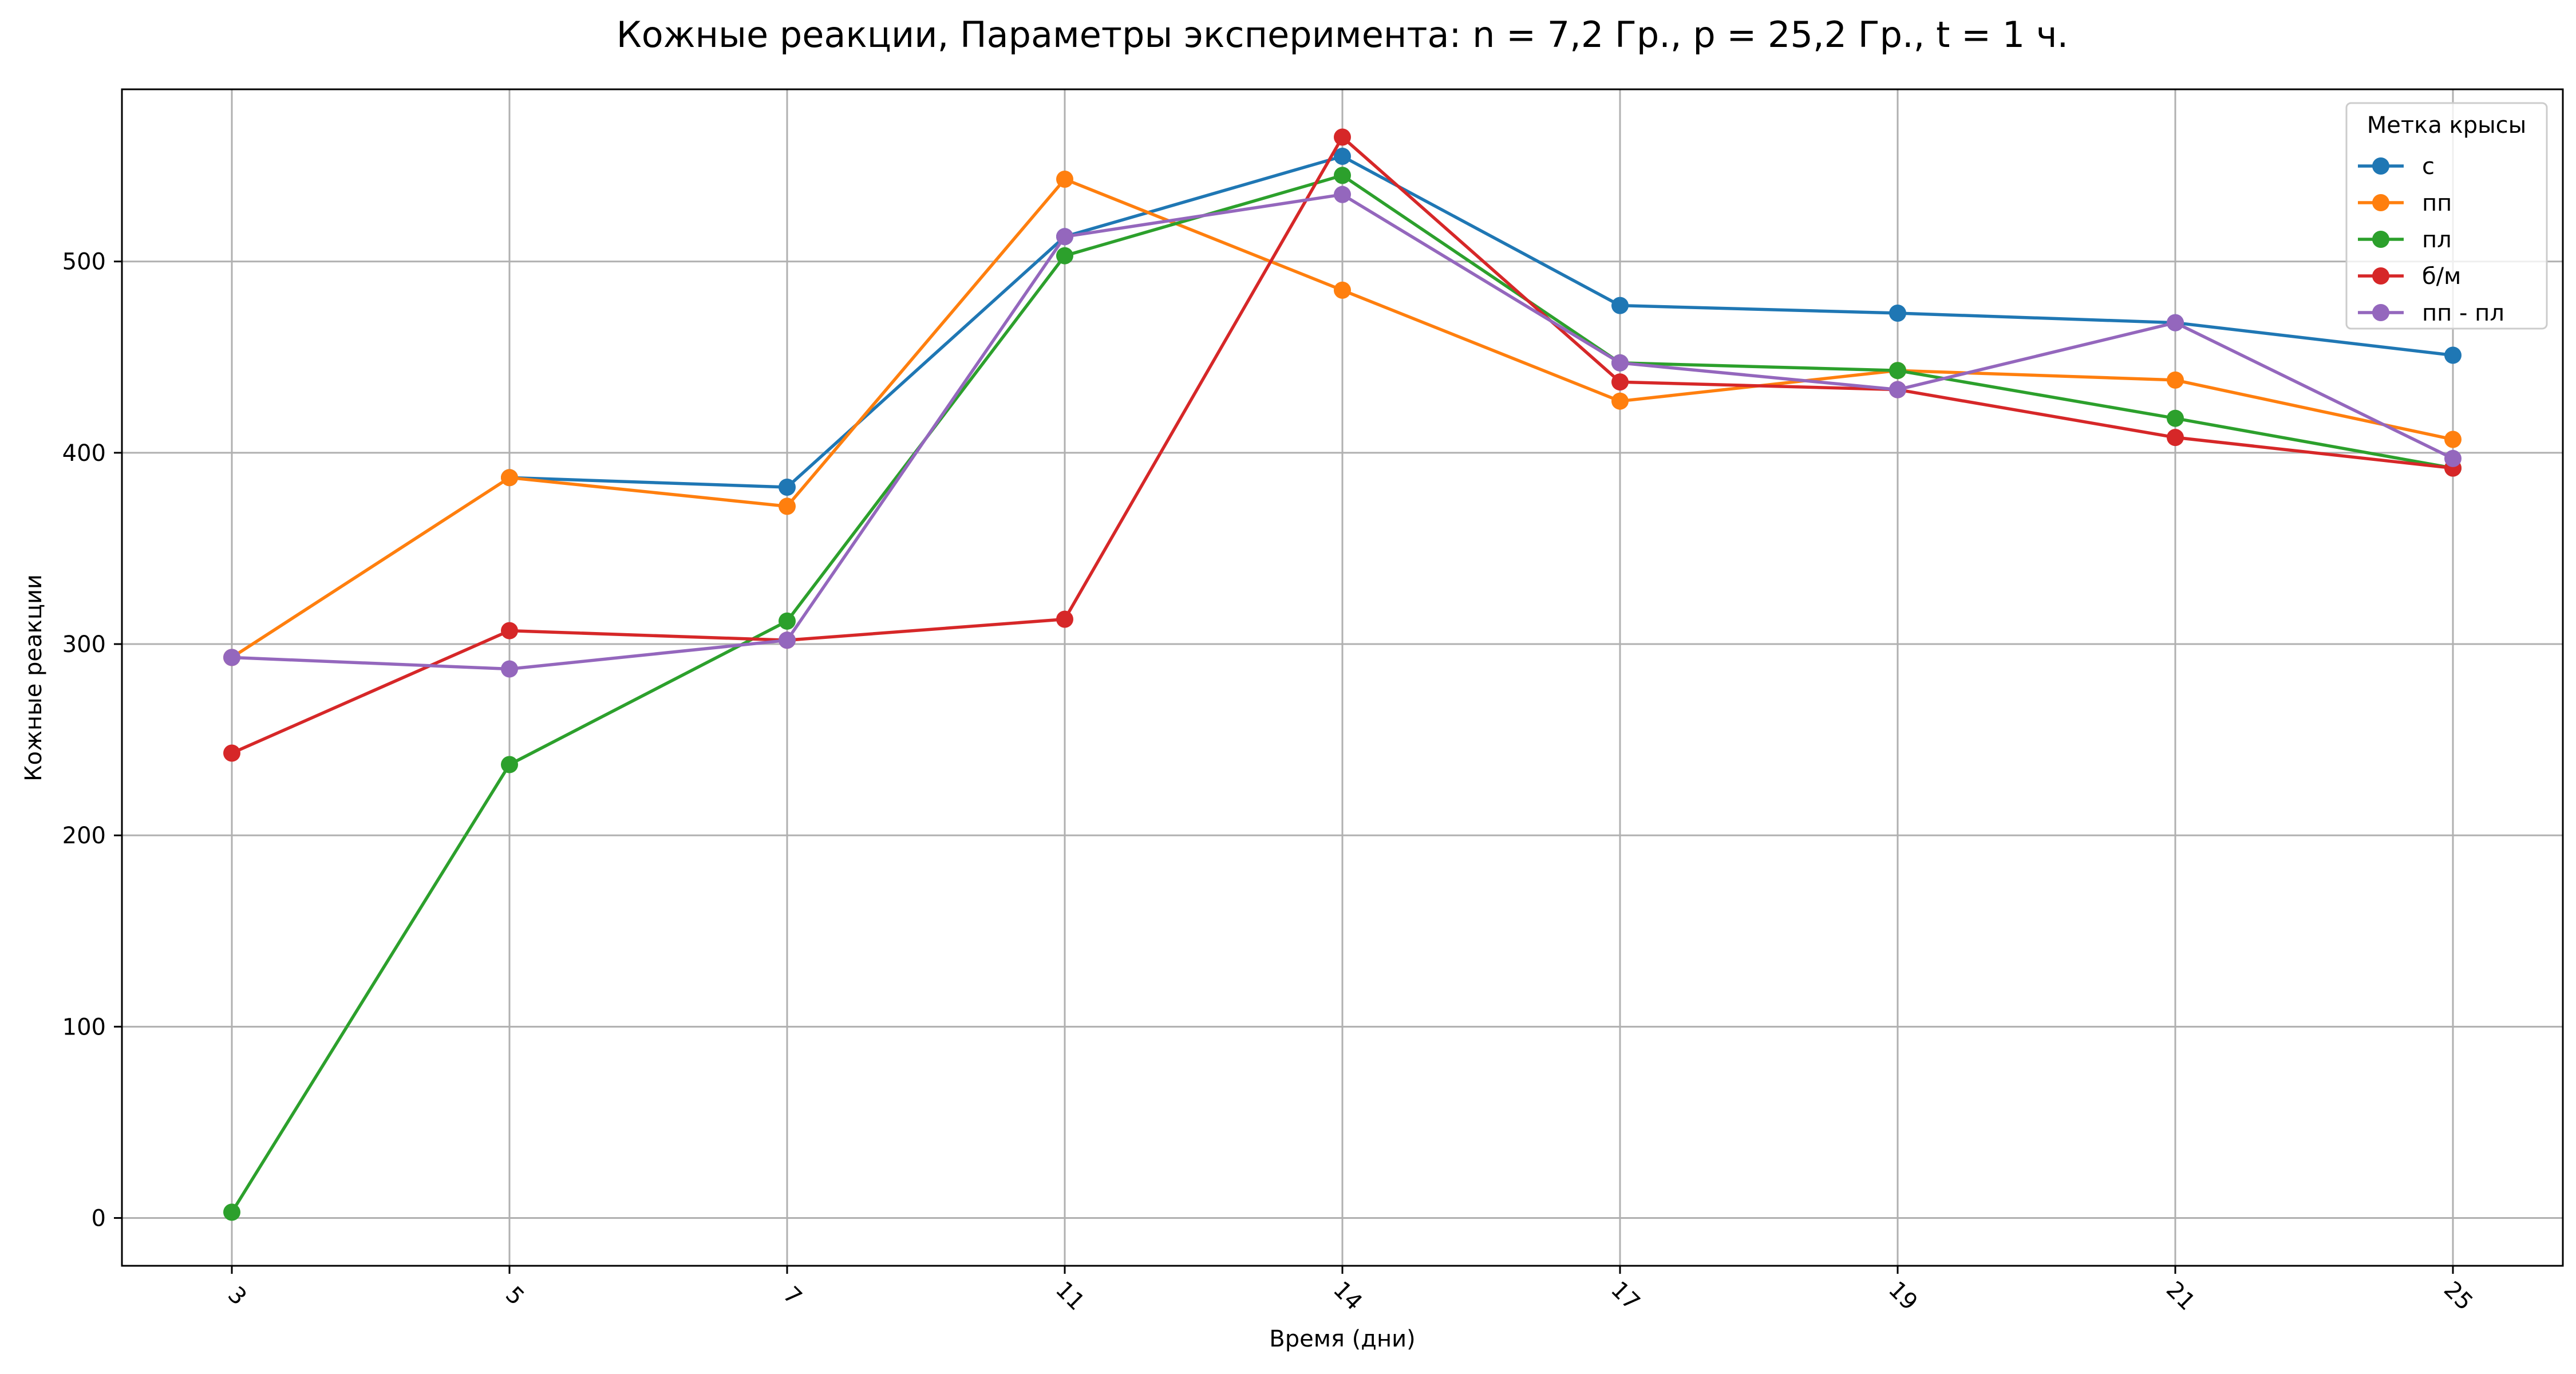 The width and height of the screenshot is (2576, 1374). What do you see at coordinates (2437, 203) in the screenshot?
I see `legend-label: пп` at bounding box center [2437, 203].